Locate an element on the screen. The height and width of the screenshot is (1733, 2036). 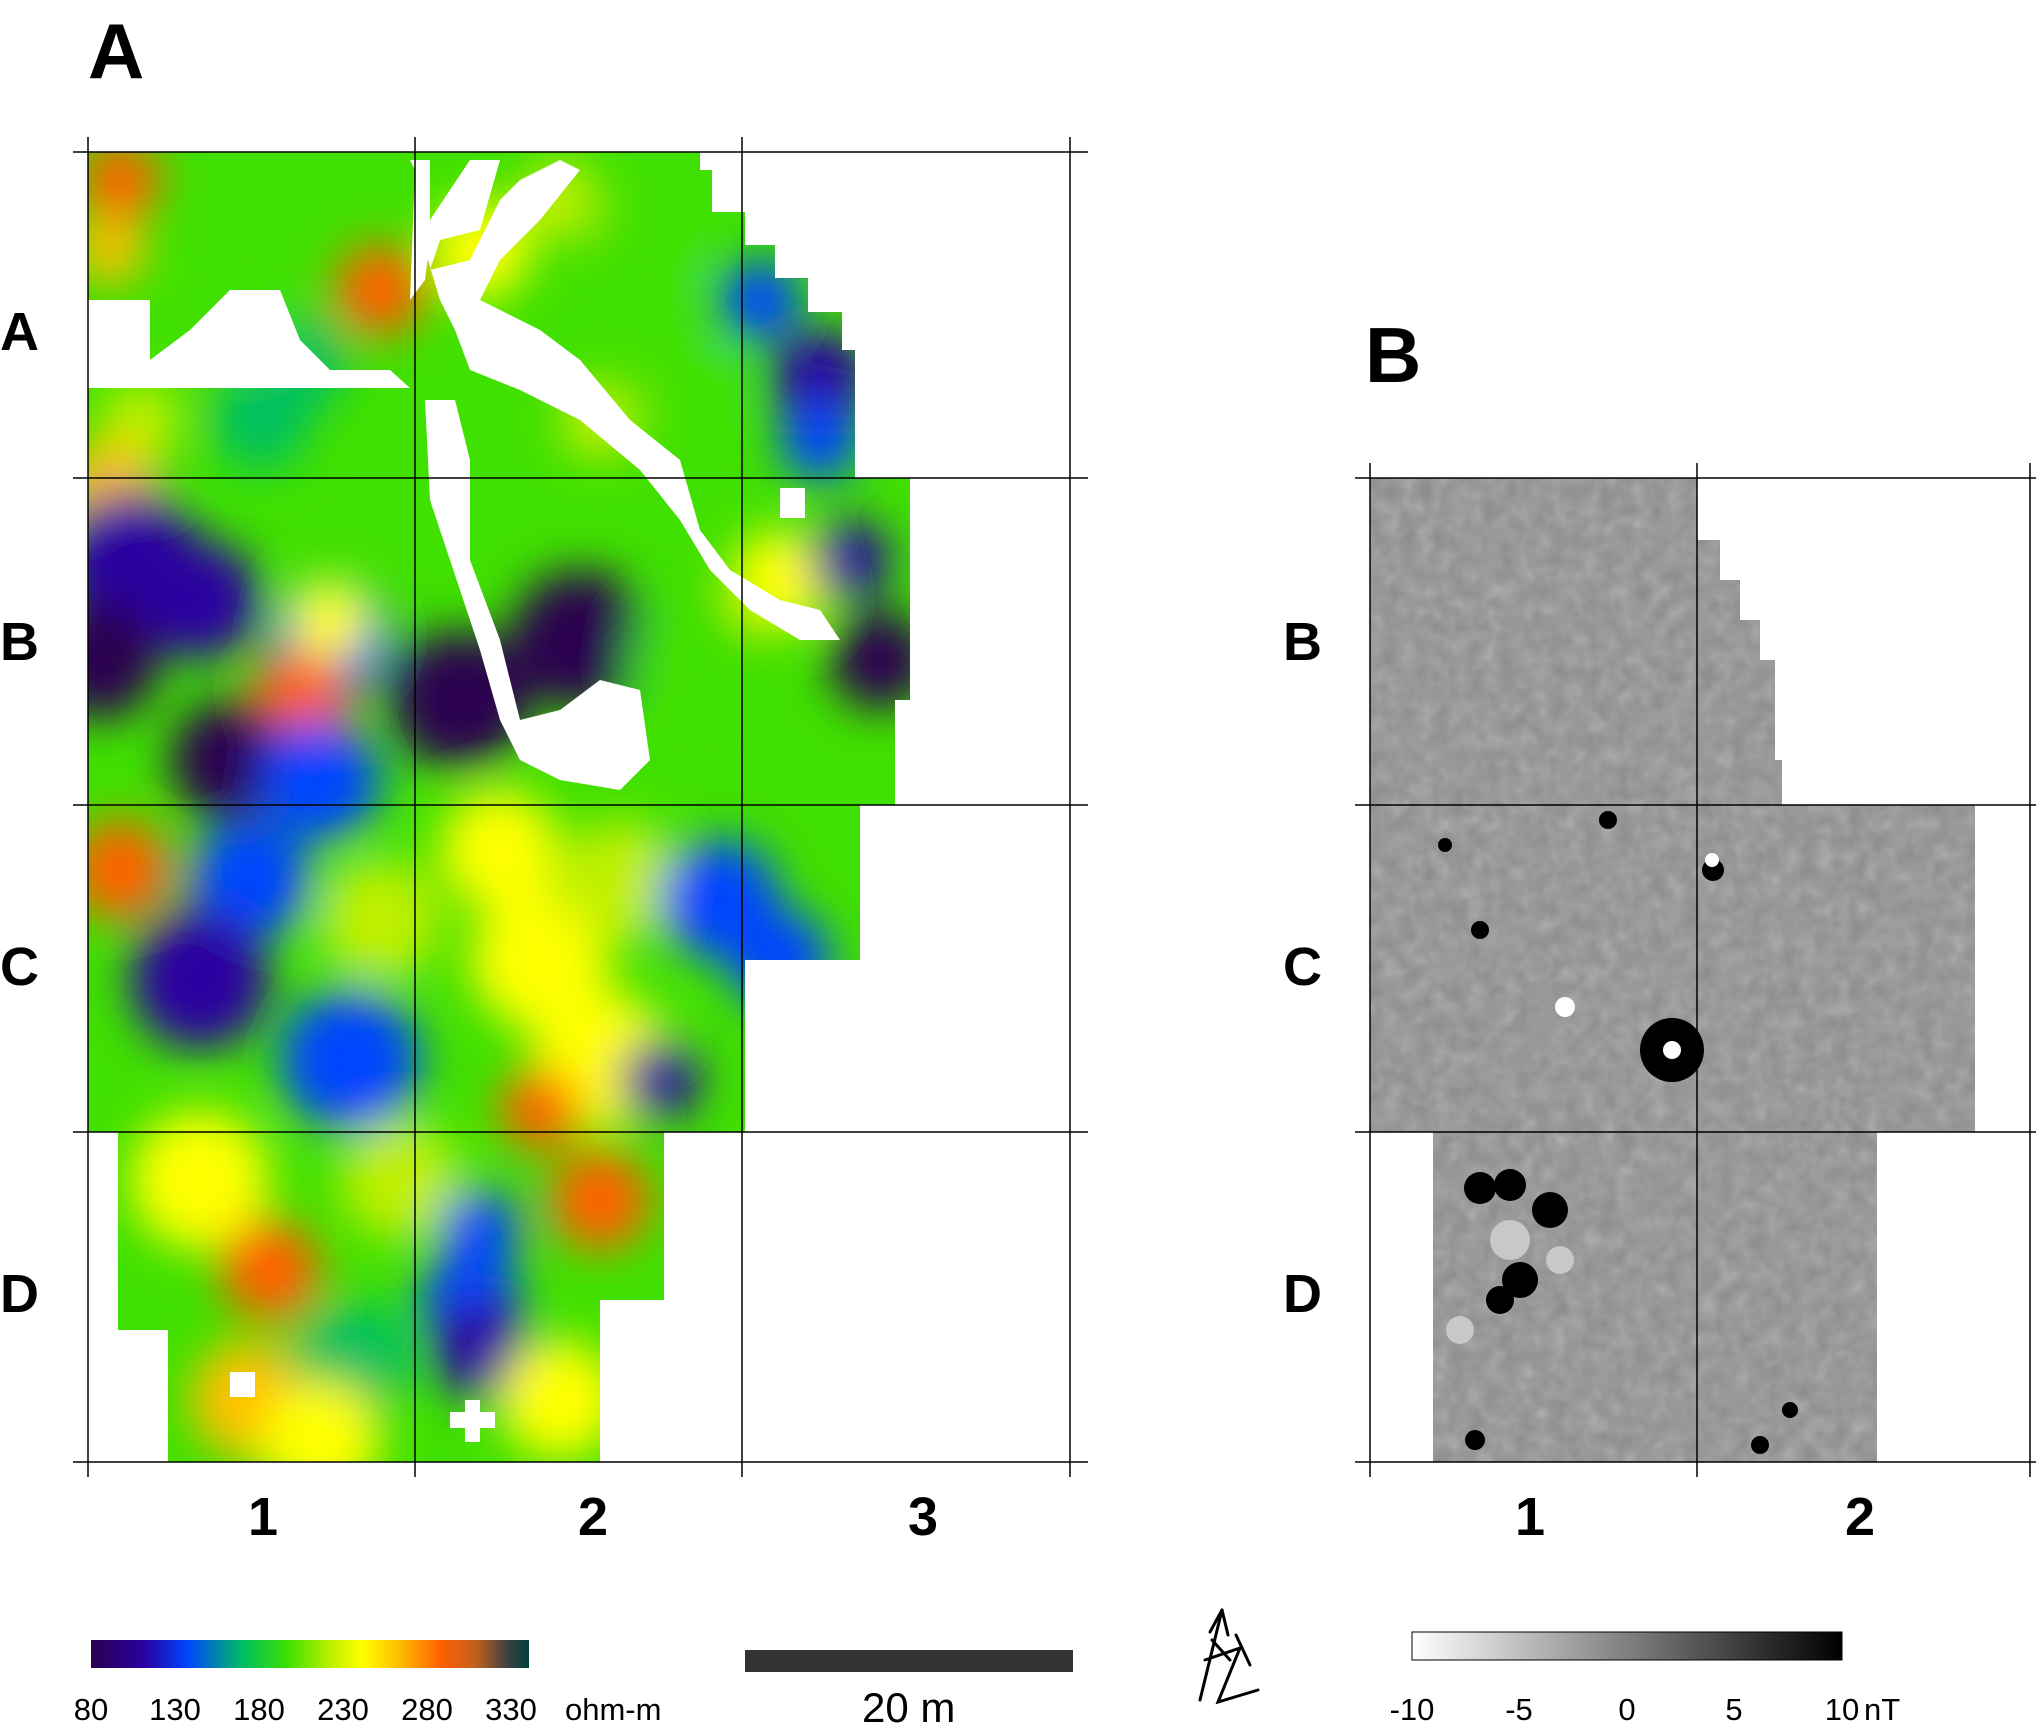
col-labels-a: 1 2 3 is located at coordinates (593, 1517).